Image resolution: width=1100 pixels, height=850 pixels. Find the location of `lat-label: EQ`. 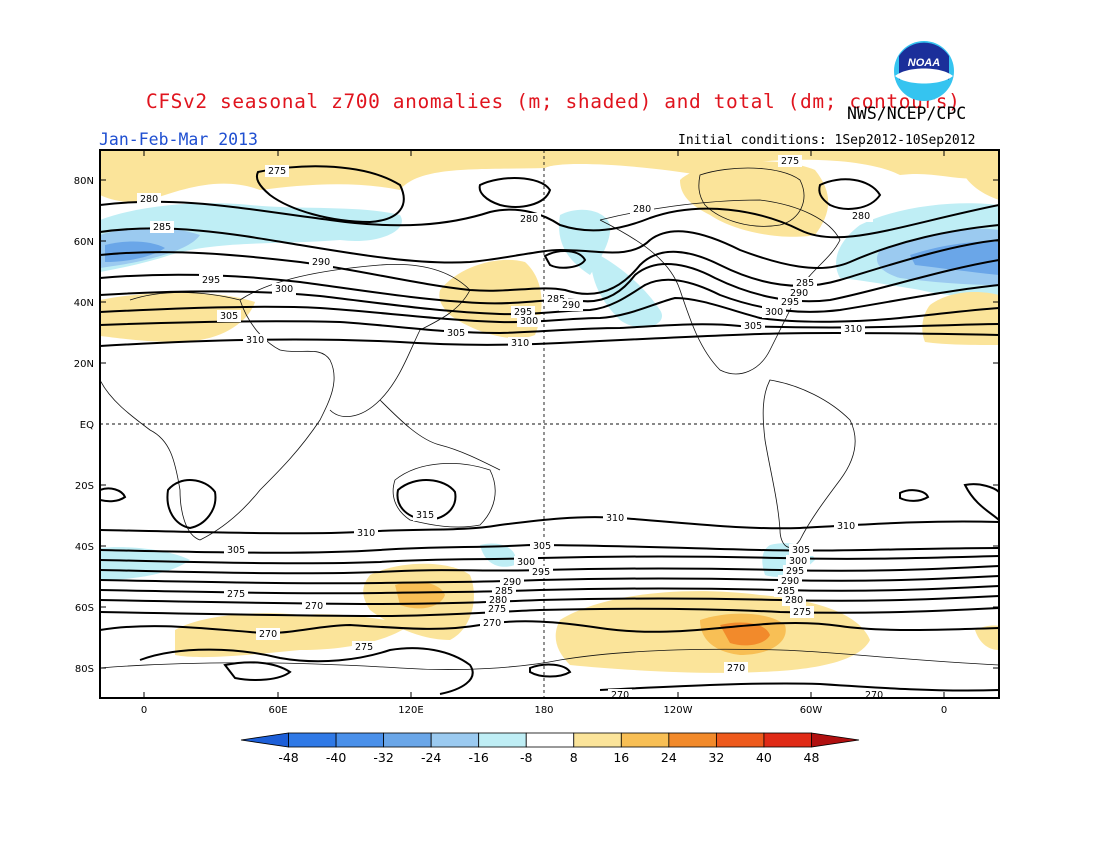

lat-label: EQ is located at coordinates (87, 425).